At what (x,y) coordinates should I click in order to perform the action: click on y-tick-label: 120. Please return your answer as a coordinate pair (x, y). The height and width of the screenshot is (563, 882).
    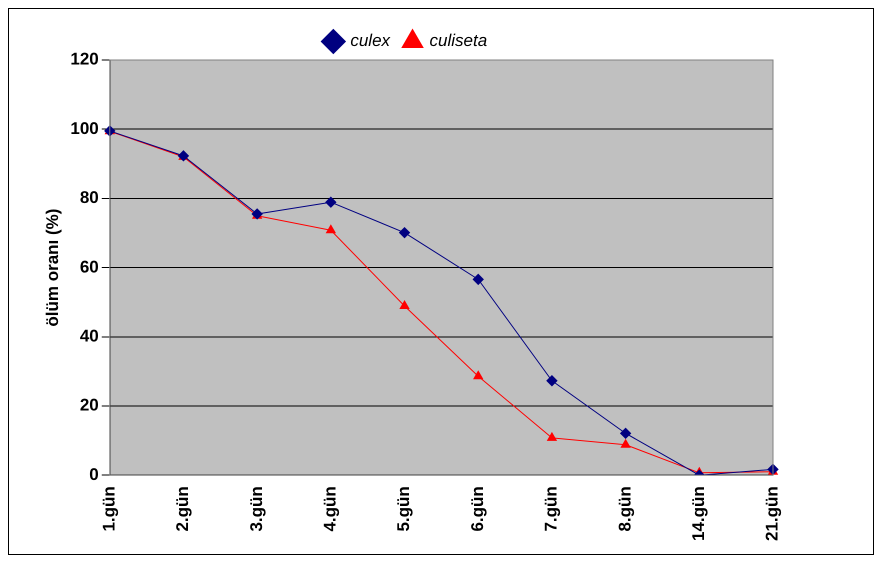
    Looking at the image, I should click on (84, 59).